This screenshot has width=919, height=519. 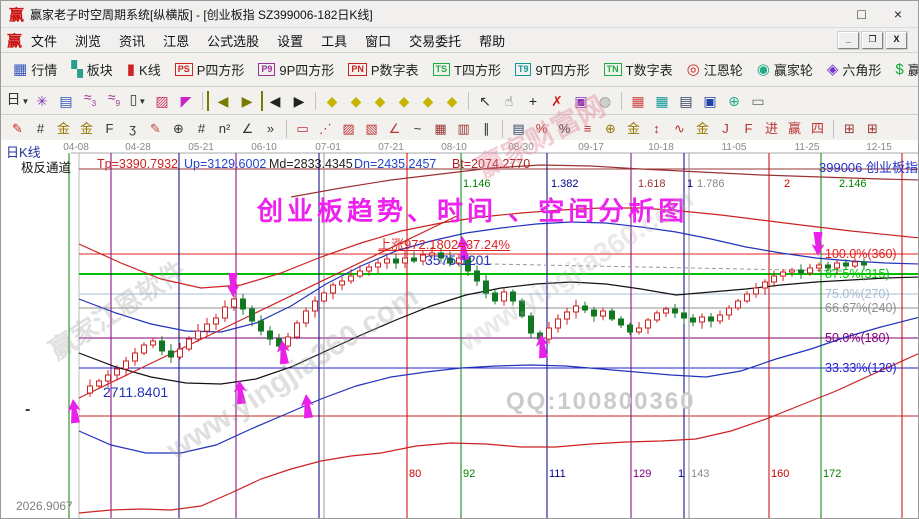 I want to click on win-angle-button: 赢, so click(x=794, y=128).